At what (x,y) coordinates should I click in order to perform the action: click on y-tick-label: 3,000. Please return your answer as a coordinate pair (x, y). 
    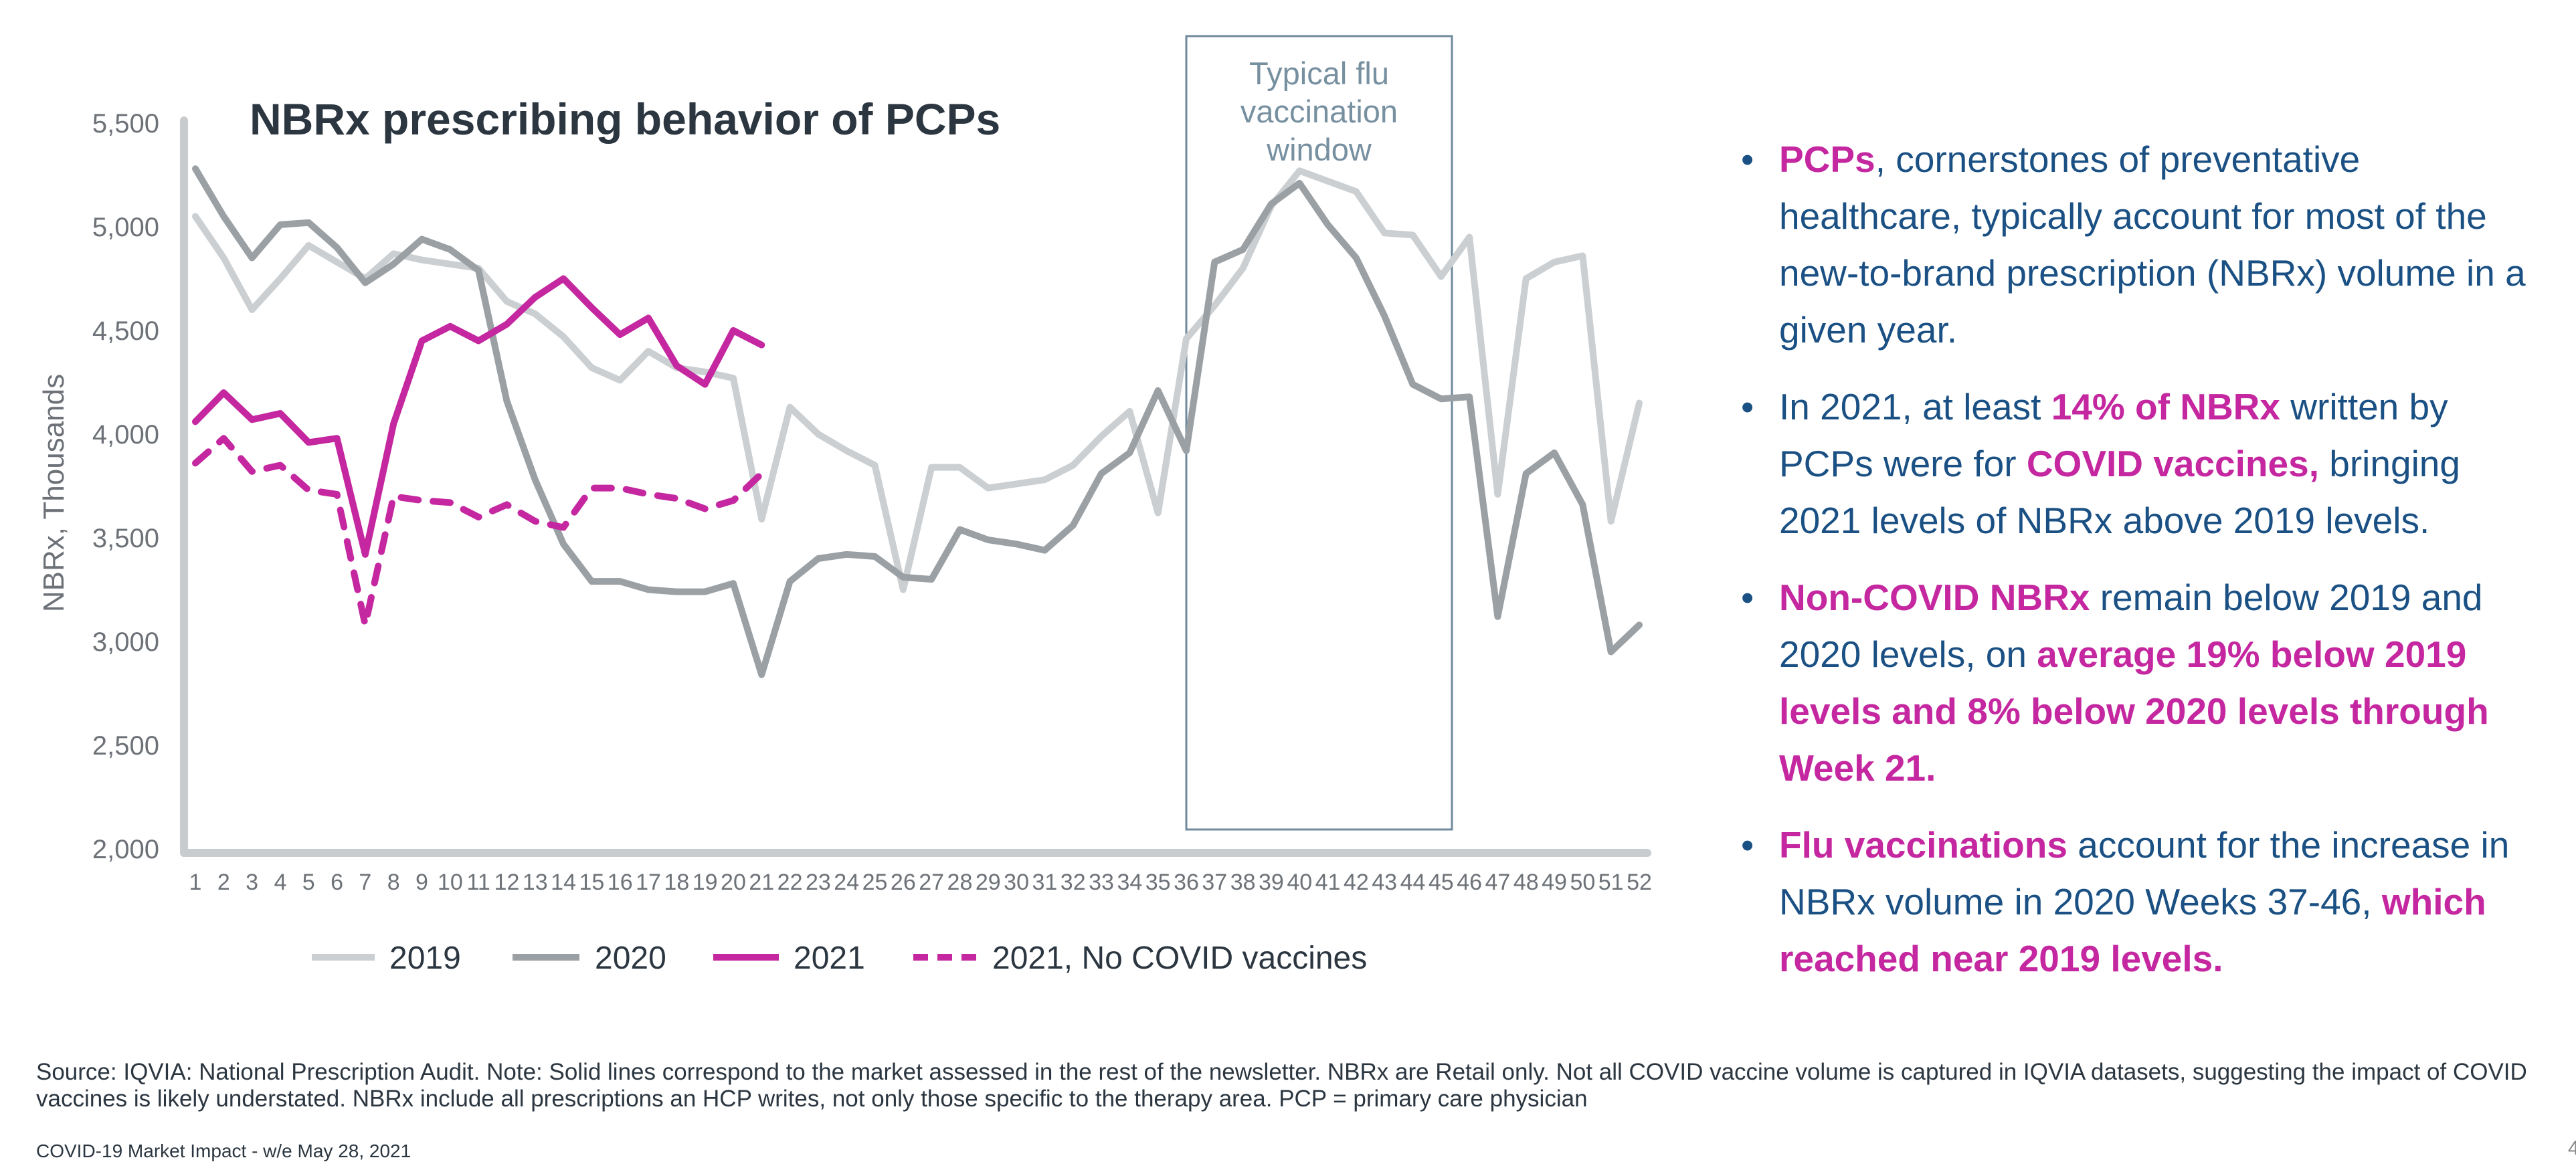
    Looking at the image, I should click on (126, 642).